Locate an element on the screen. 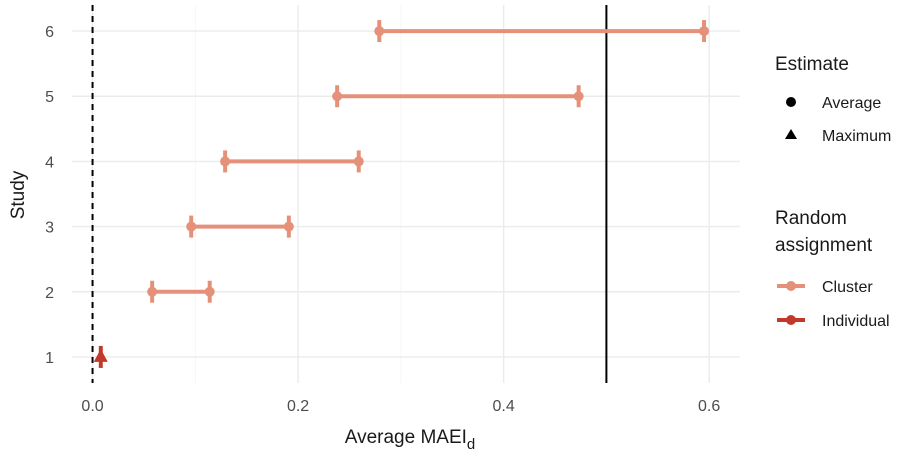  y-tick-label: 3 is located at coordinates (49, 228).